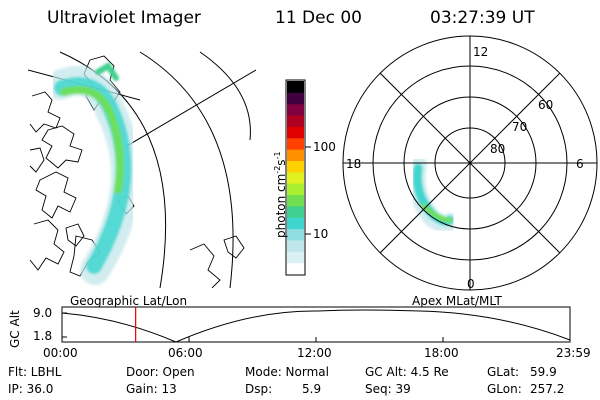  I want to click on aurora-emission, so click(93, 173).